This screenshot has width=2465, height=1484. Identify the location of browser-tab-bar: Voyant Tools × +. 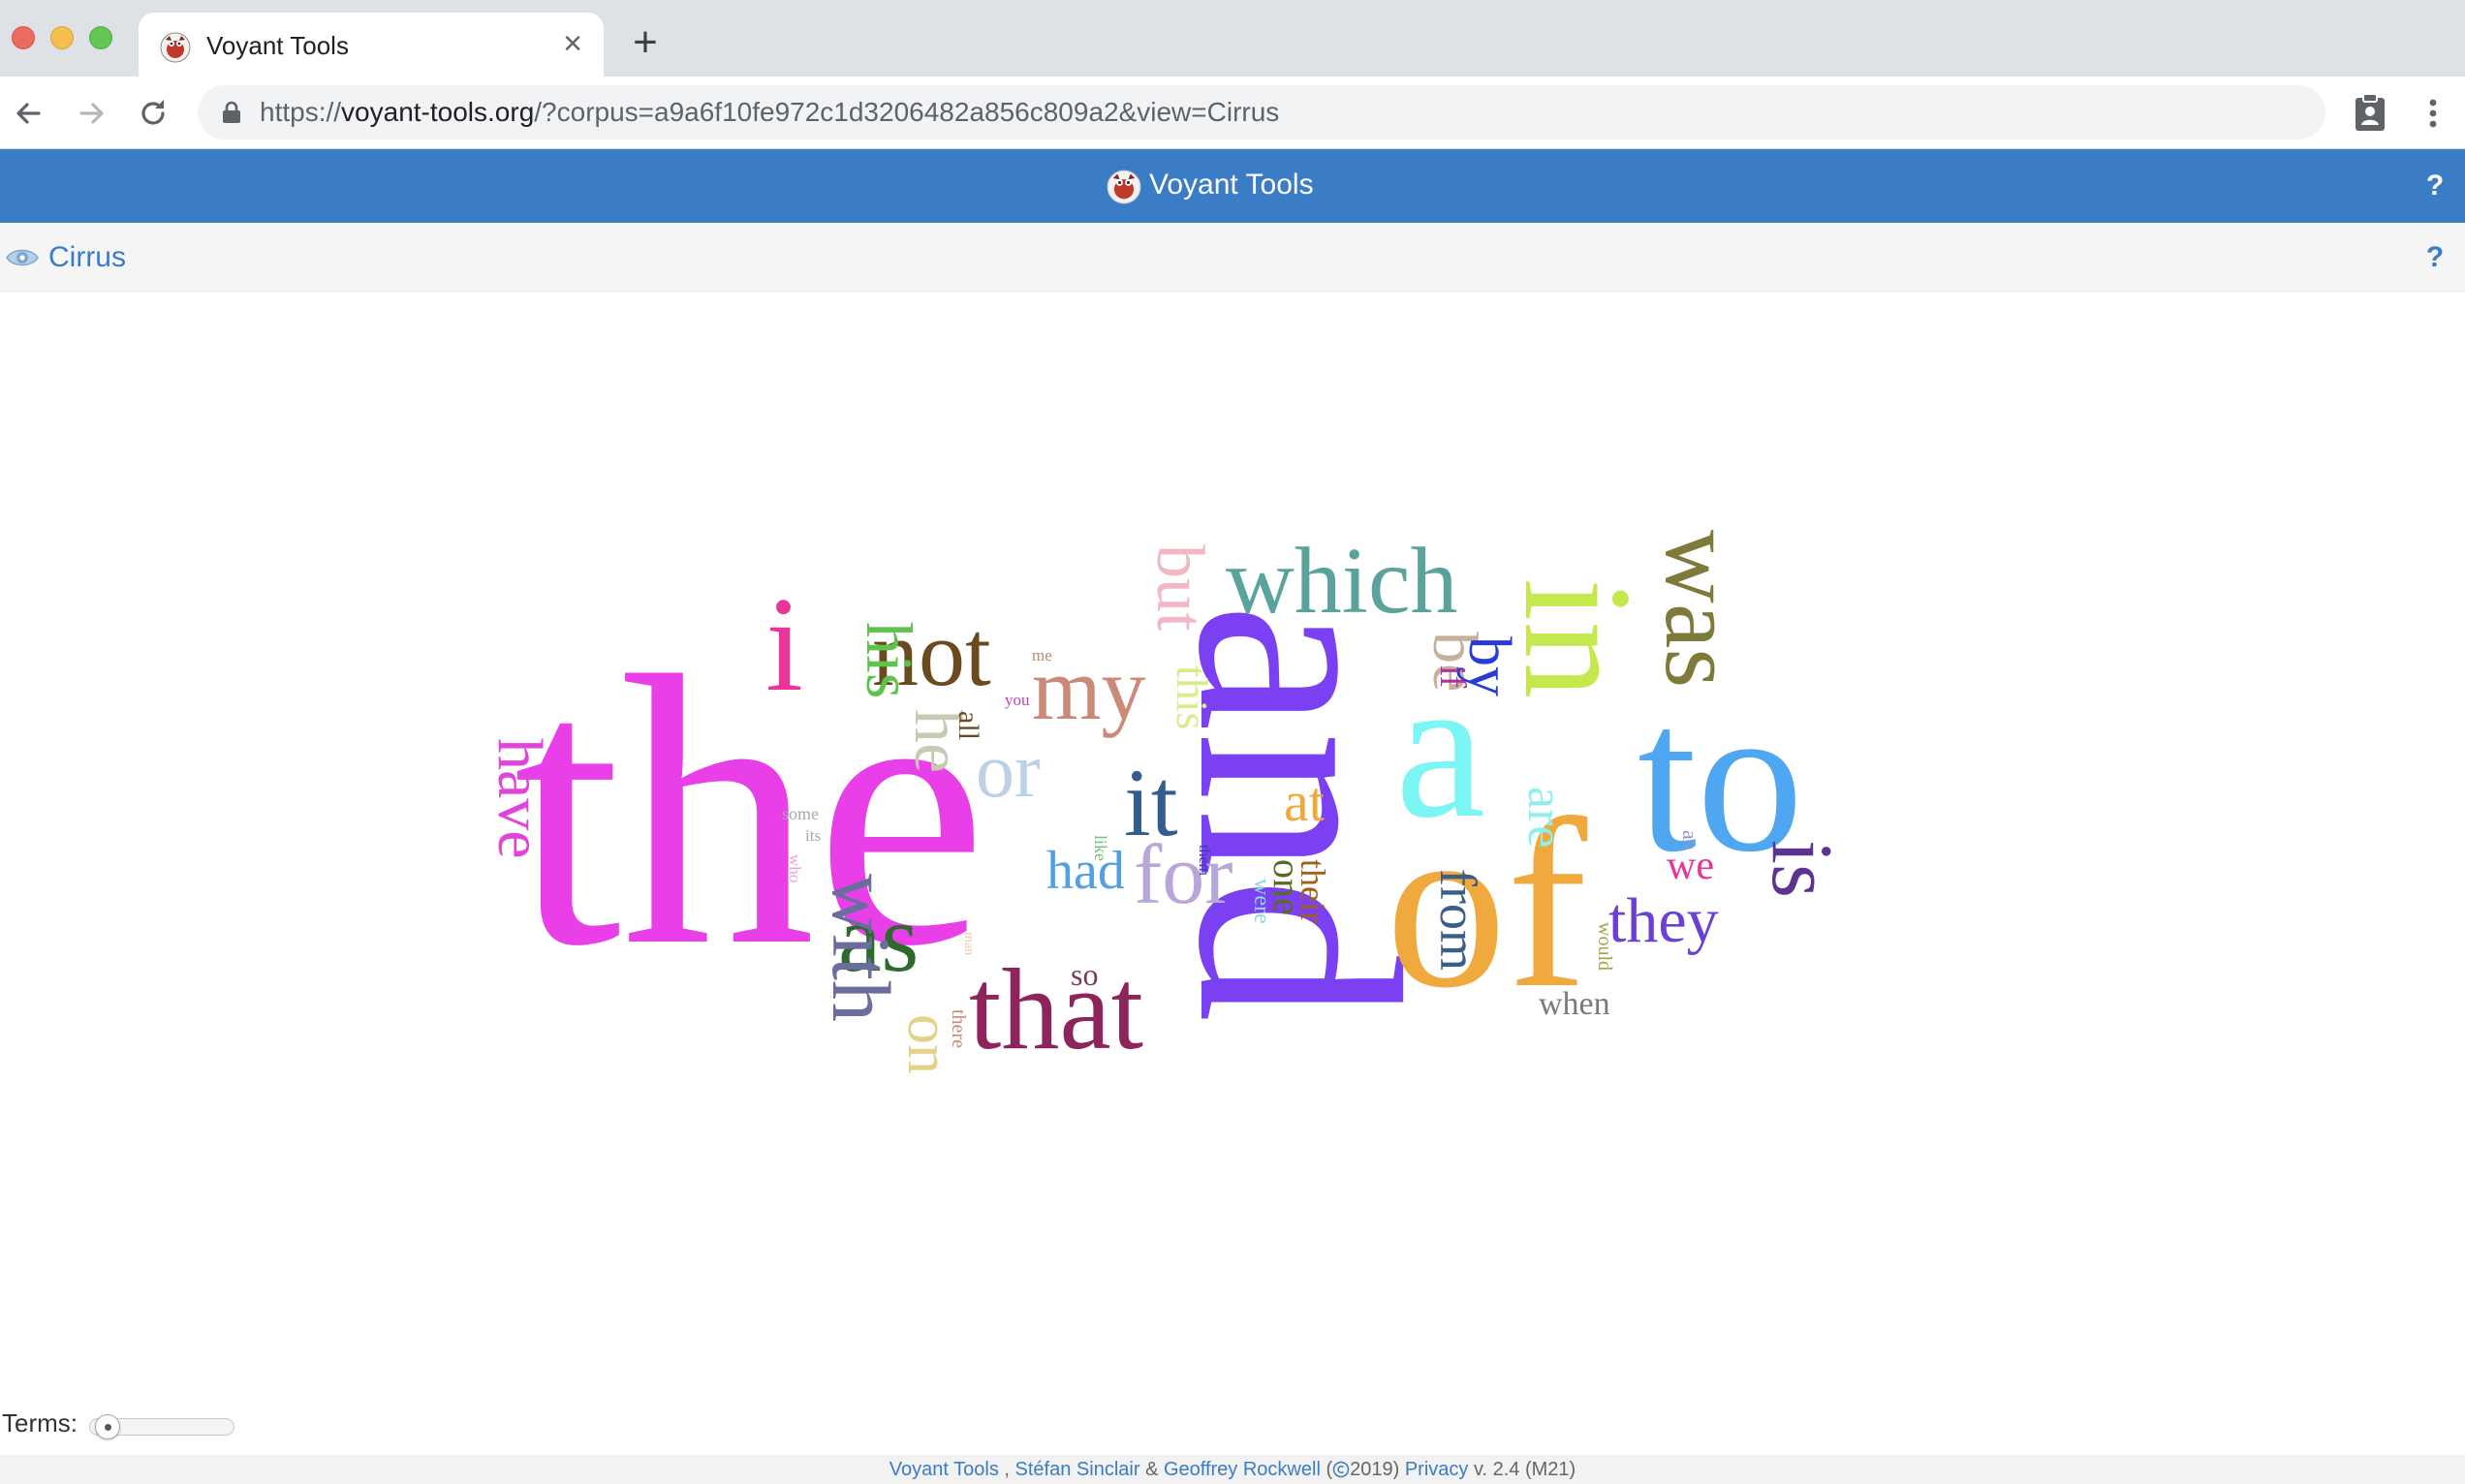
(1232, 38).